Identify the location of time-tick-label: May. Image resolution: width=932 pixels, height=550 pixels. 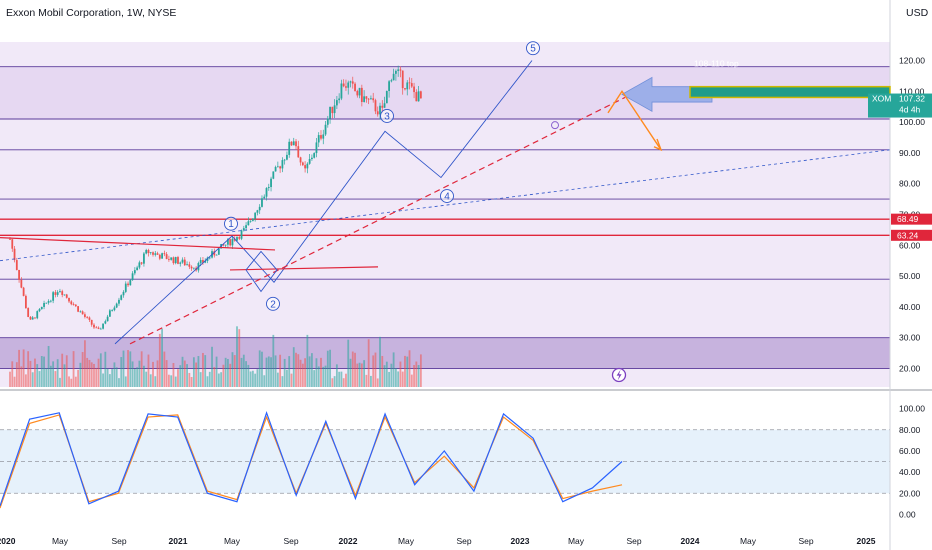
(576, 541).